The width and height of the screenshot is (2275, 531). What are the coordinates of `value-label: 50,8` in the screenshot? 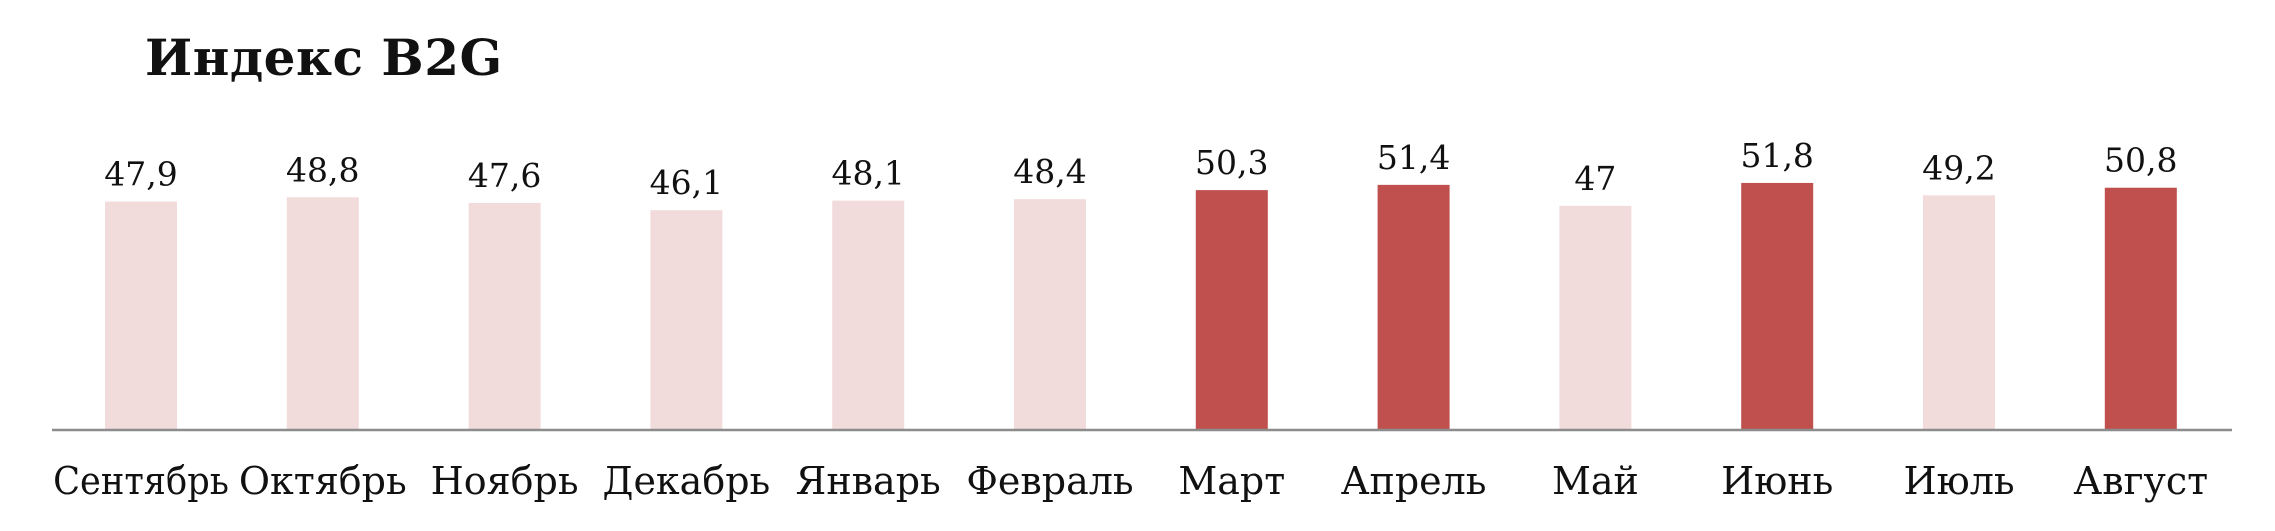 It's located at (2140, 160).